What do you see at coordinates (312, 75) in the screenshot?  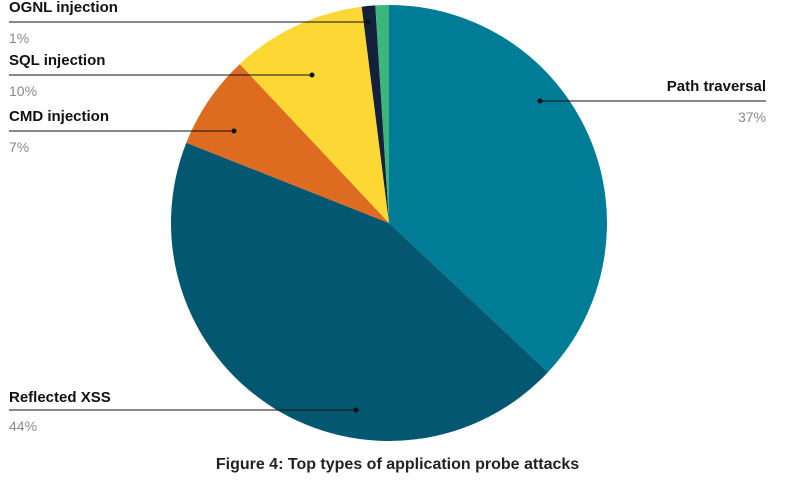 I see `leader-dot-sql-injection` at bounding box center [312, 75].